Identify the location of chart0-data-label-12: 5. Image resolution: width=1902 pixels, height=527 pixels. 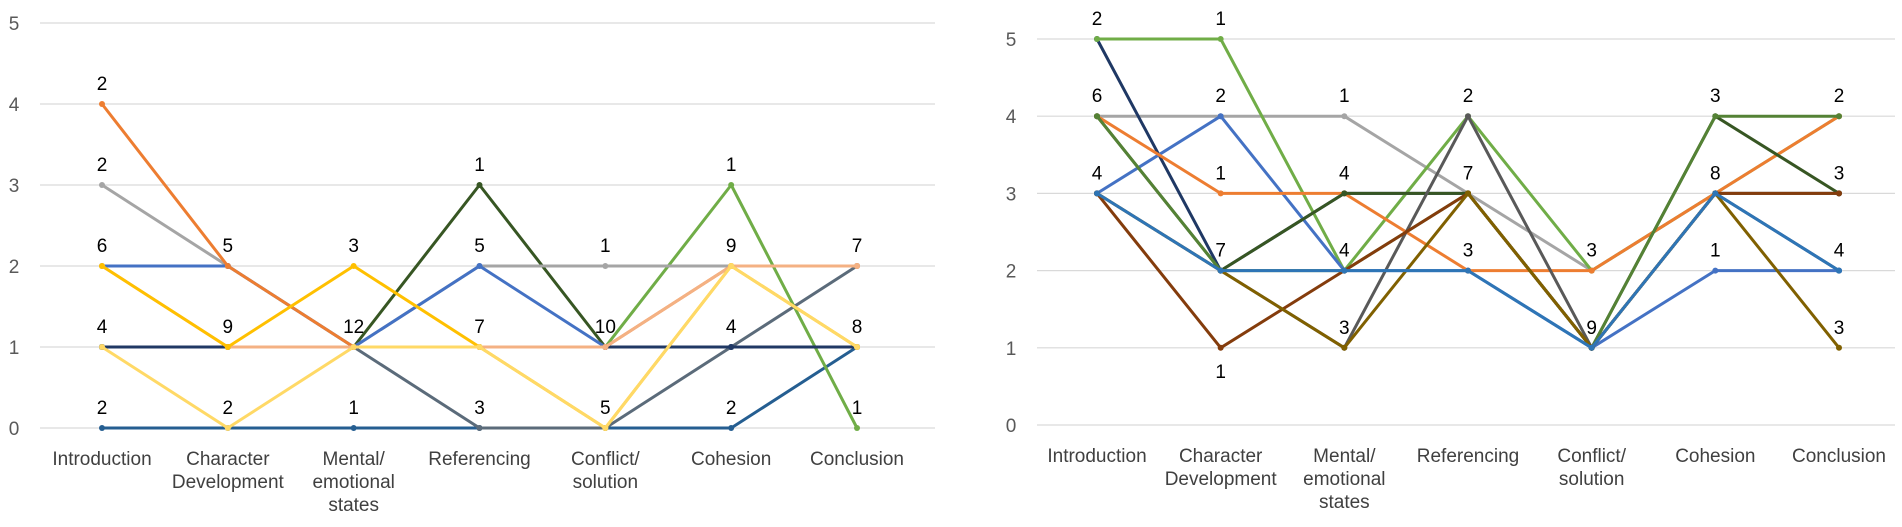
(479, 246).